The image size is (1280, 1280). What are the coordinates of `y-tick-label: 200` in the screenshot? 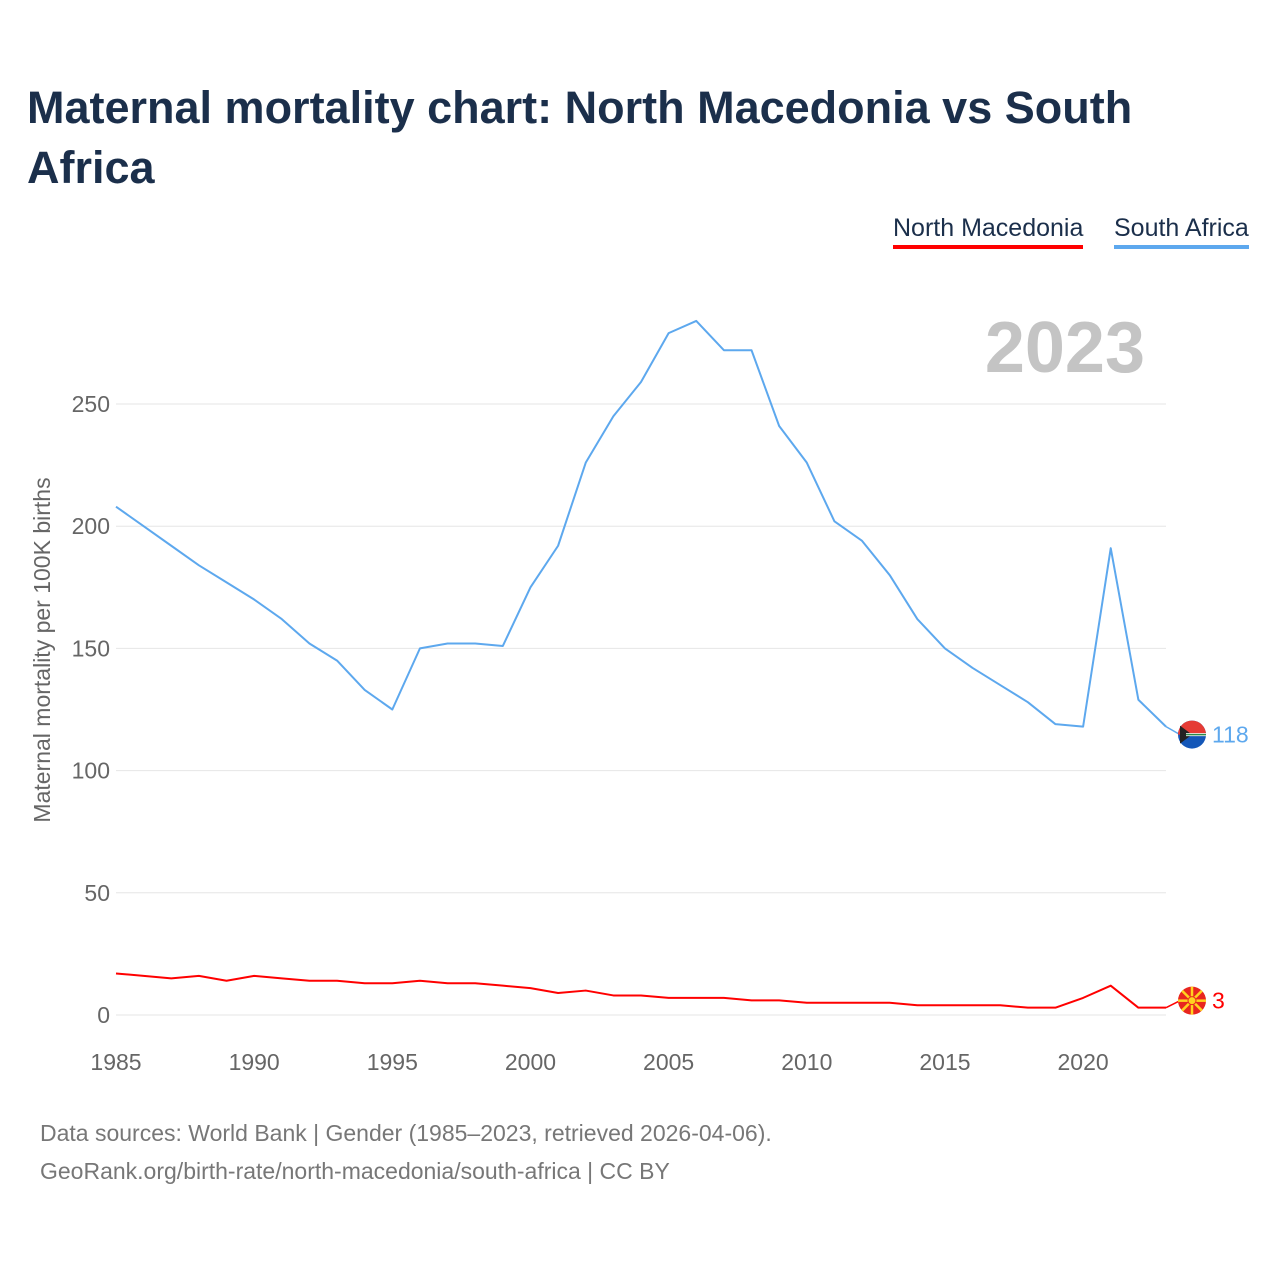 It's located at (91, 526).